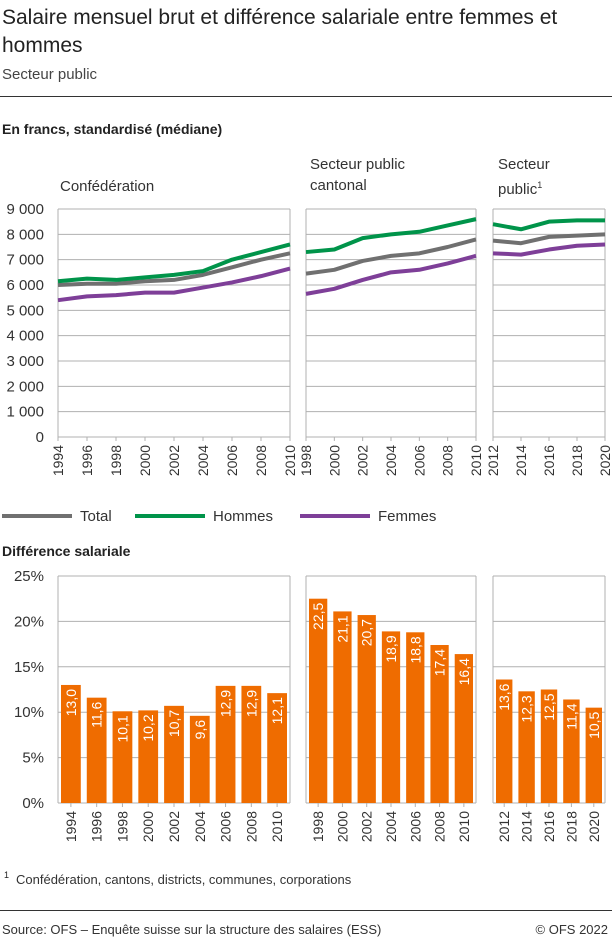  What do you see at coordinates (25, 310) in the screenshot?
I see `y-tick-label: 5 000` at bounding box center [25, 310].